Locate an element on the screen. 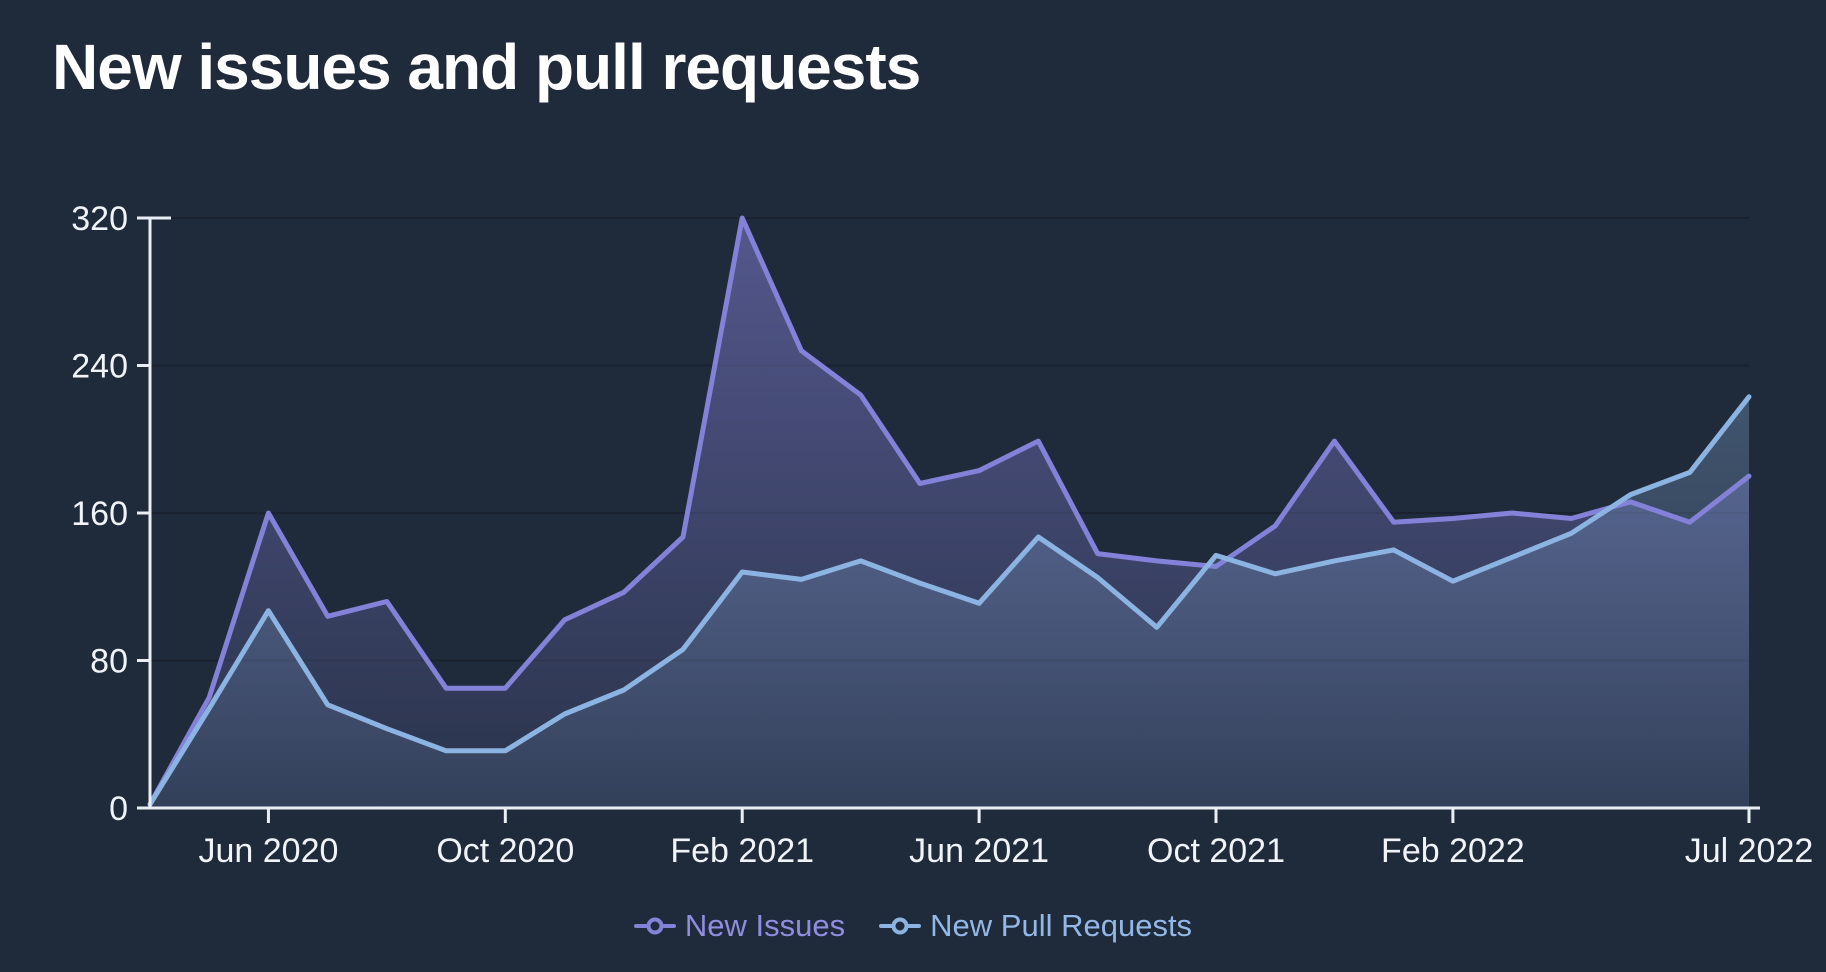  x-tick-label: Feb 2021 is located at coordinates (742, 851).